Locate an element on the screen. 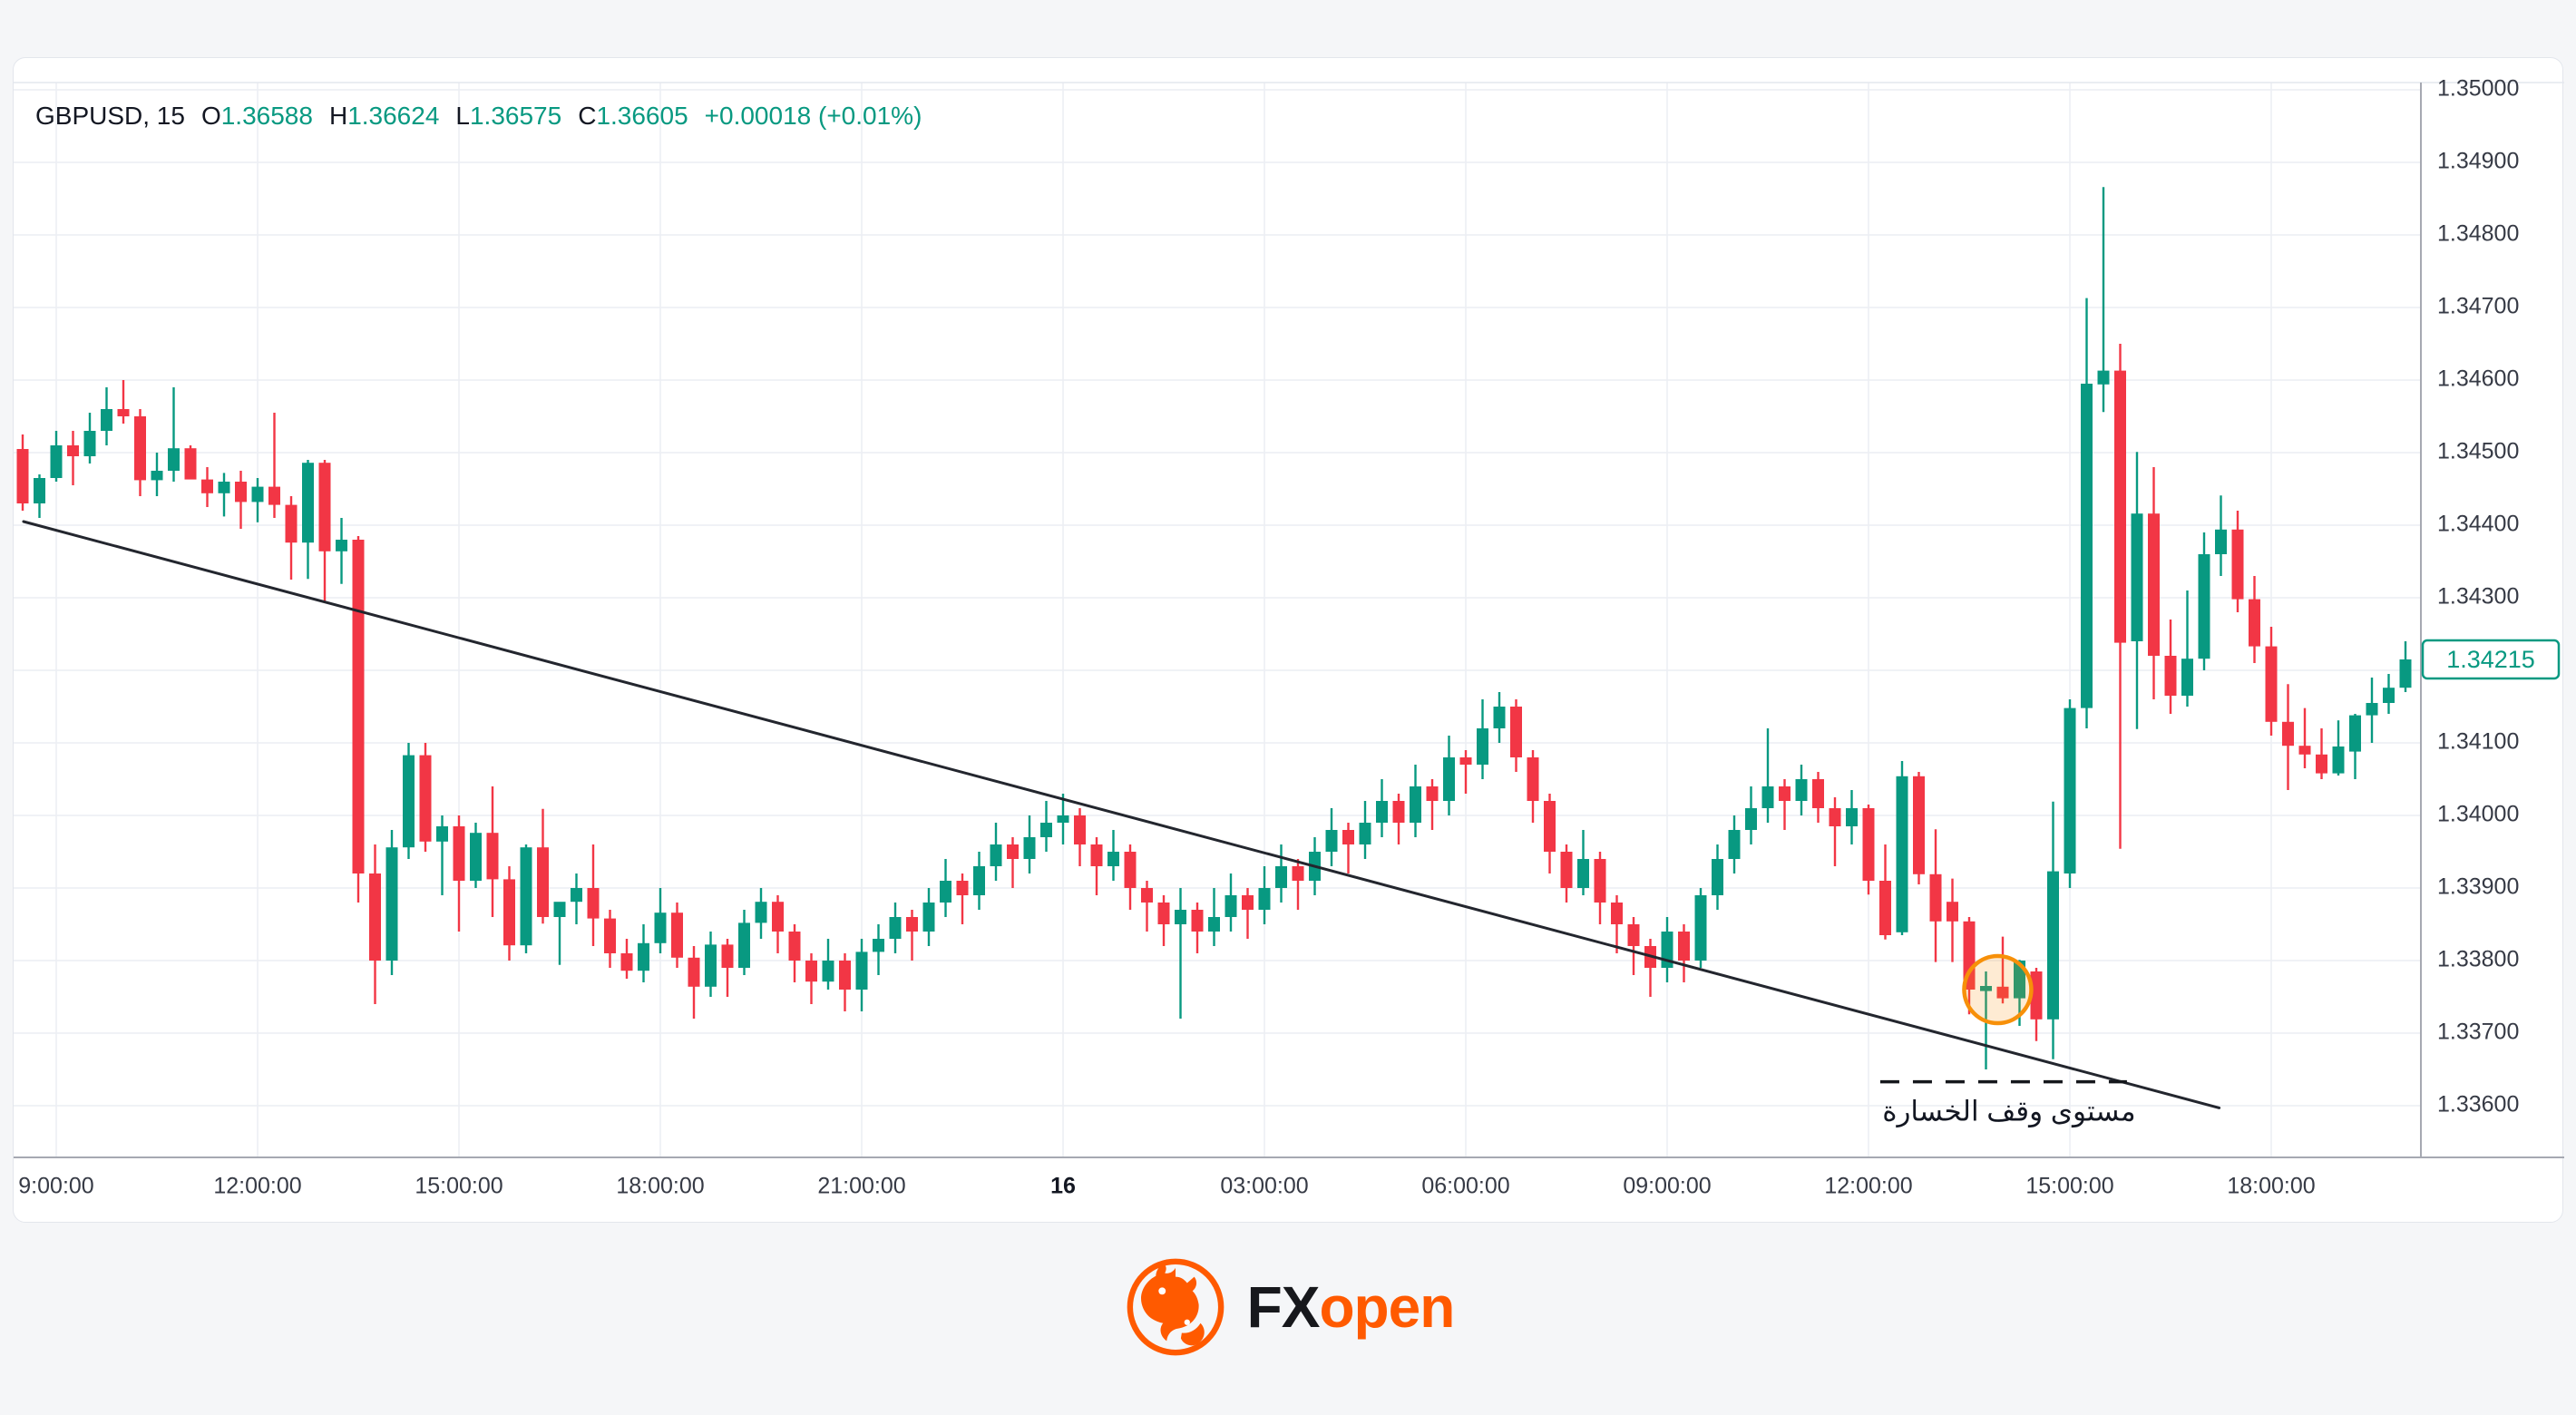 The height and width of the screenshot is (1415, 2576). symbol-name: GBPUSD, 15 is located at coordinates (110, 116).